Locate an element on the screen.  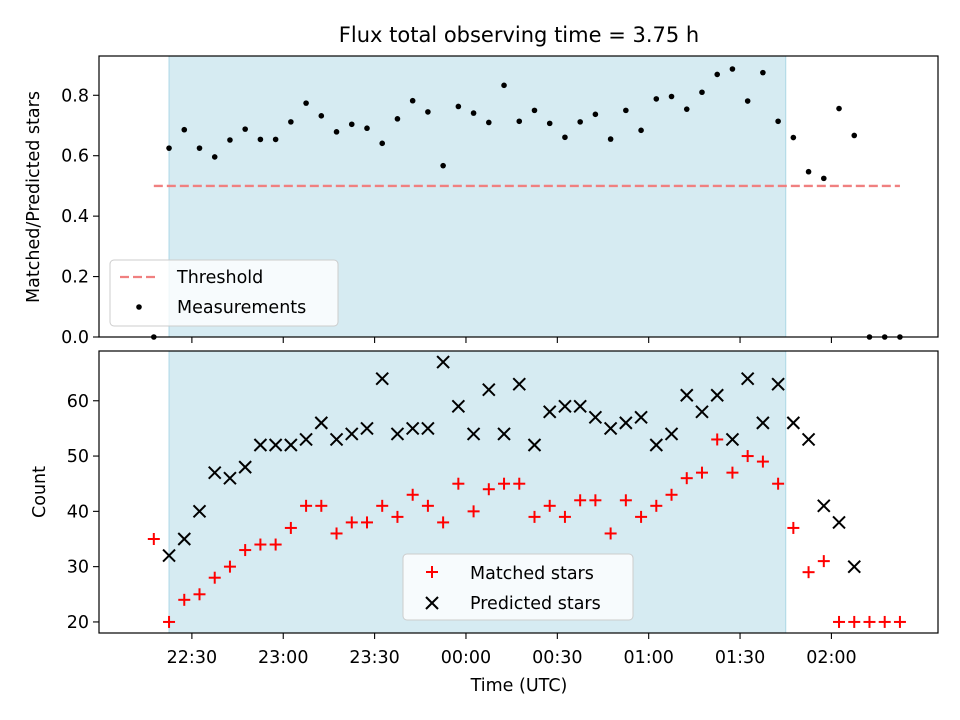
ratio-legend: Threshold Measurements is located at coordinates (224, 293).